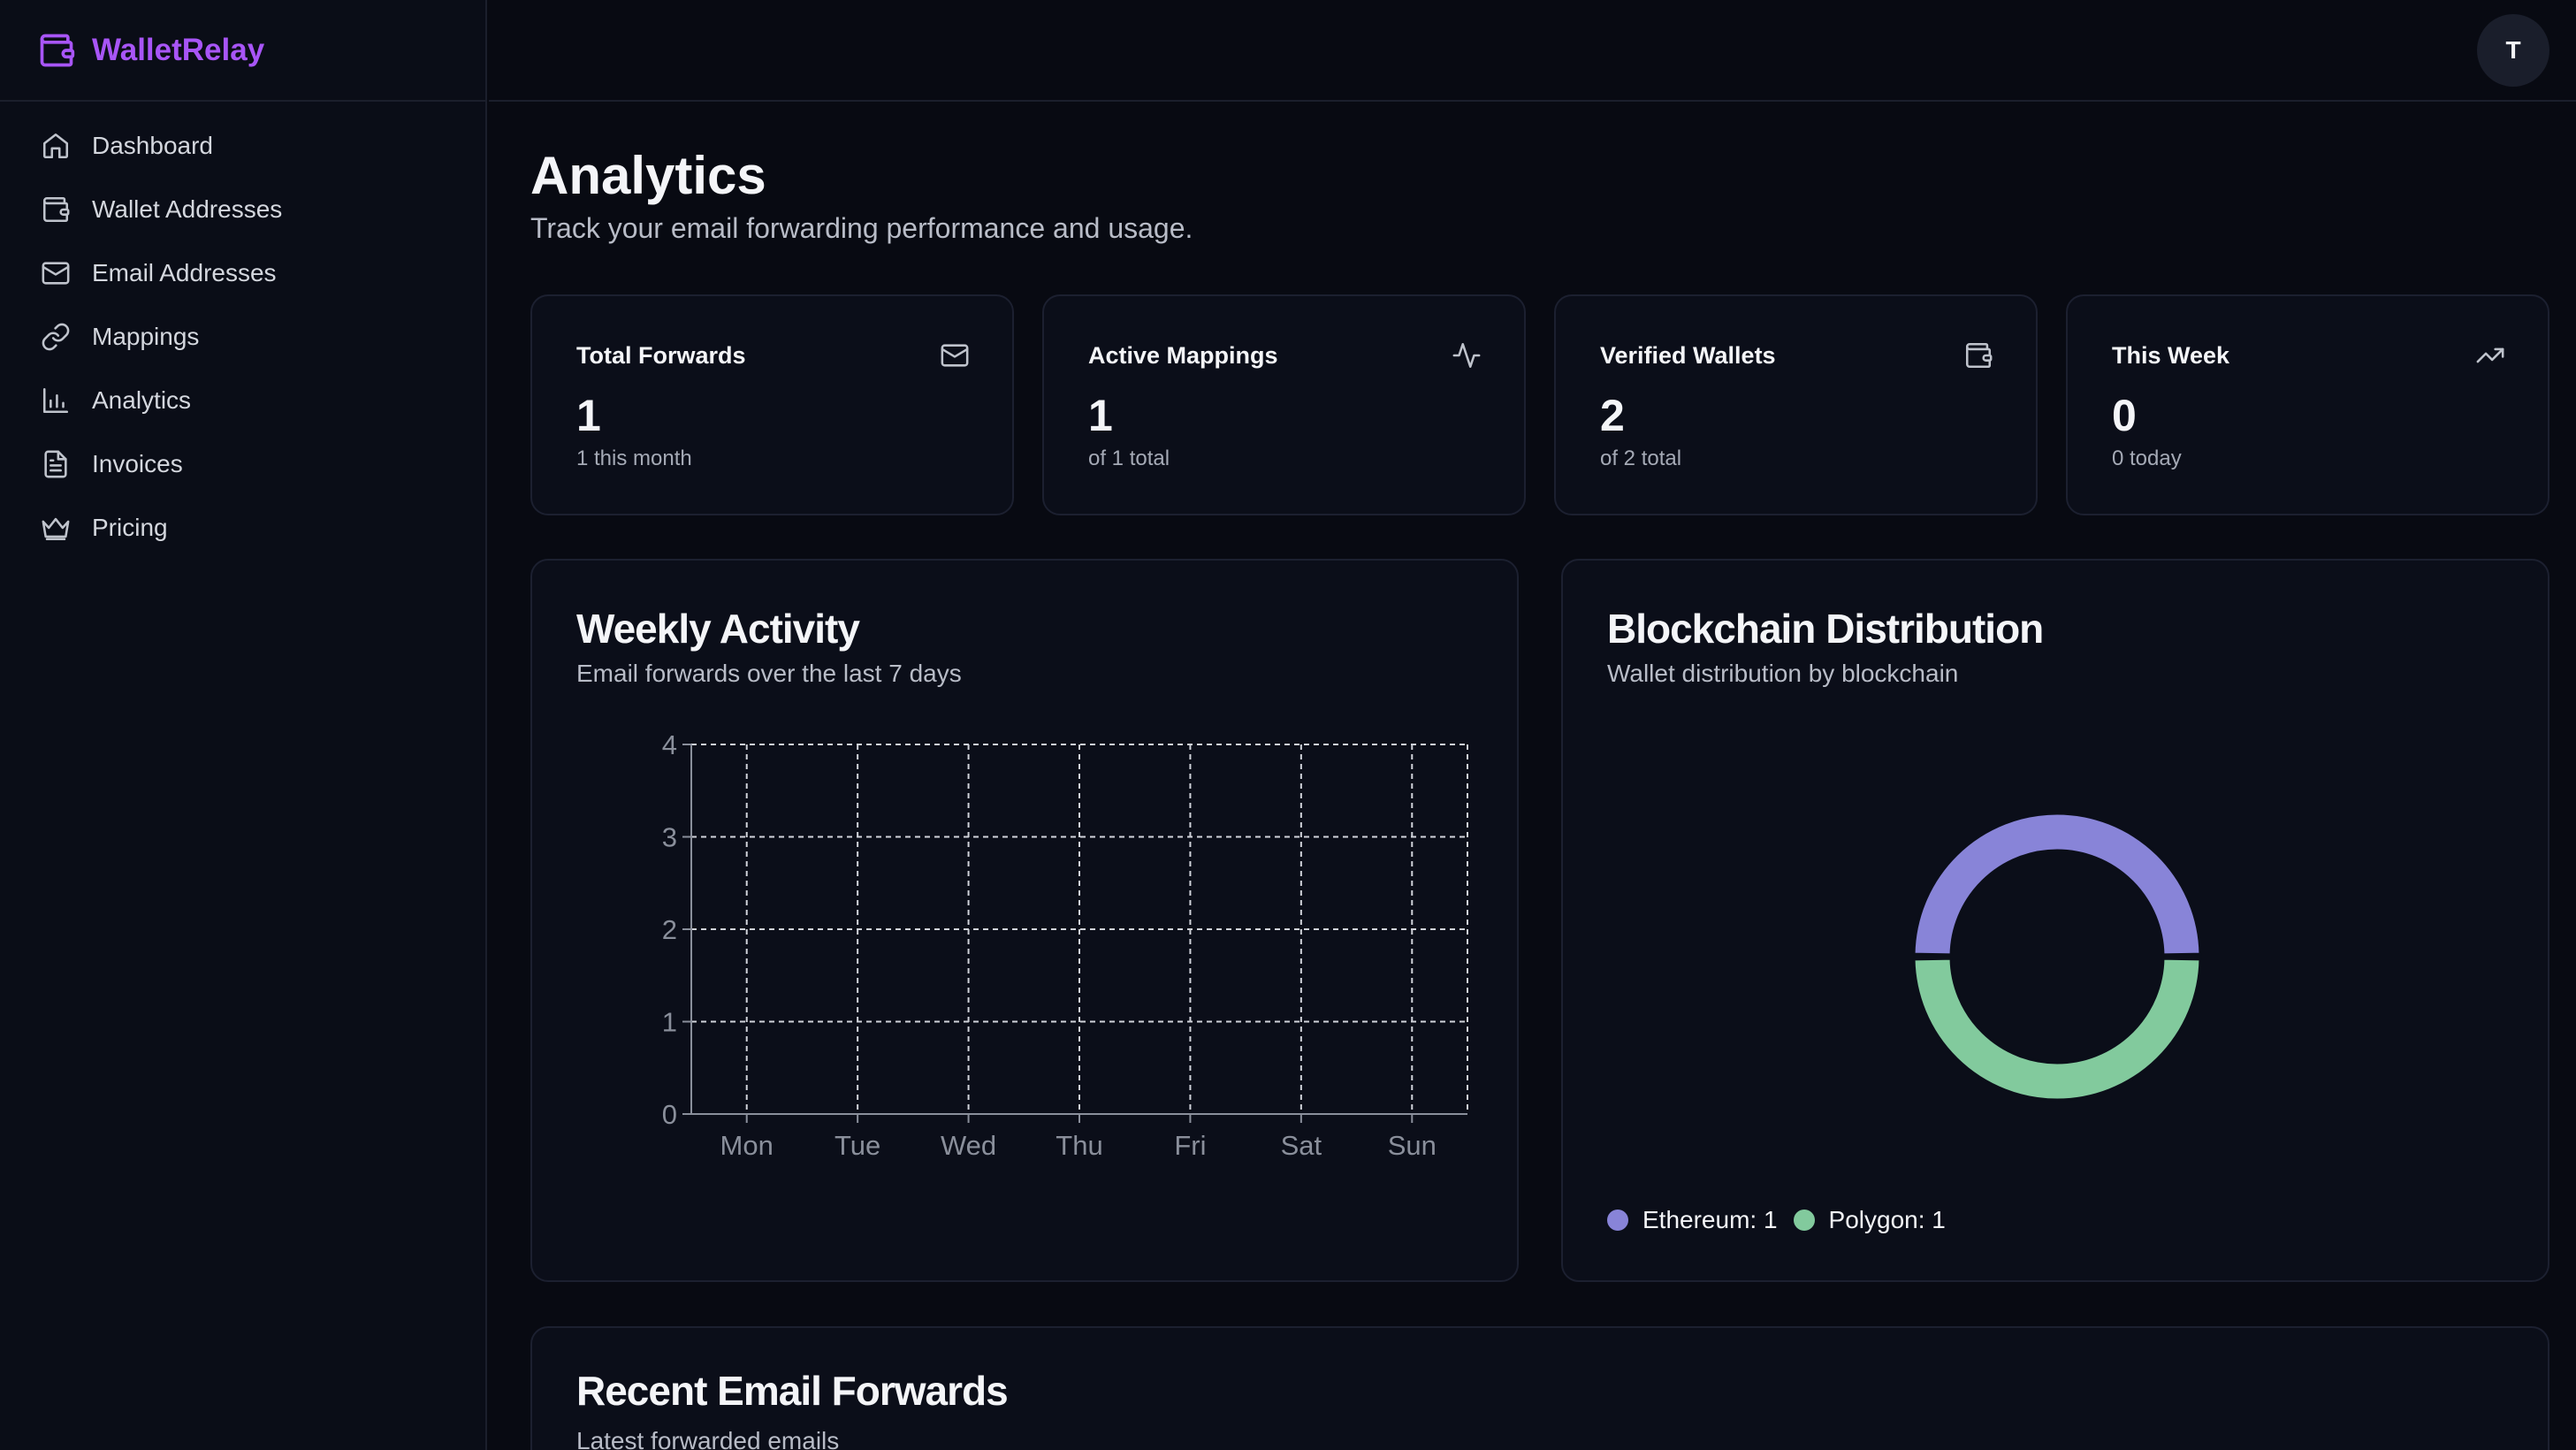 This screenshot has width=2576, height=1450. I want to click on x-tick-label: Tue, so click(857, 1146).